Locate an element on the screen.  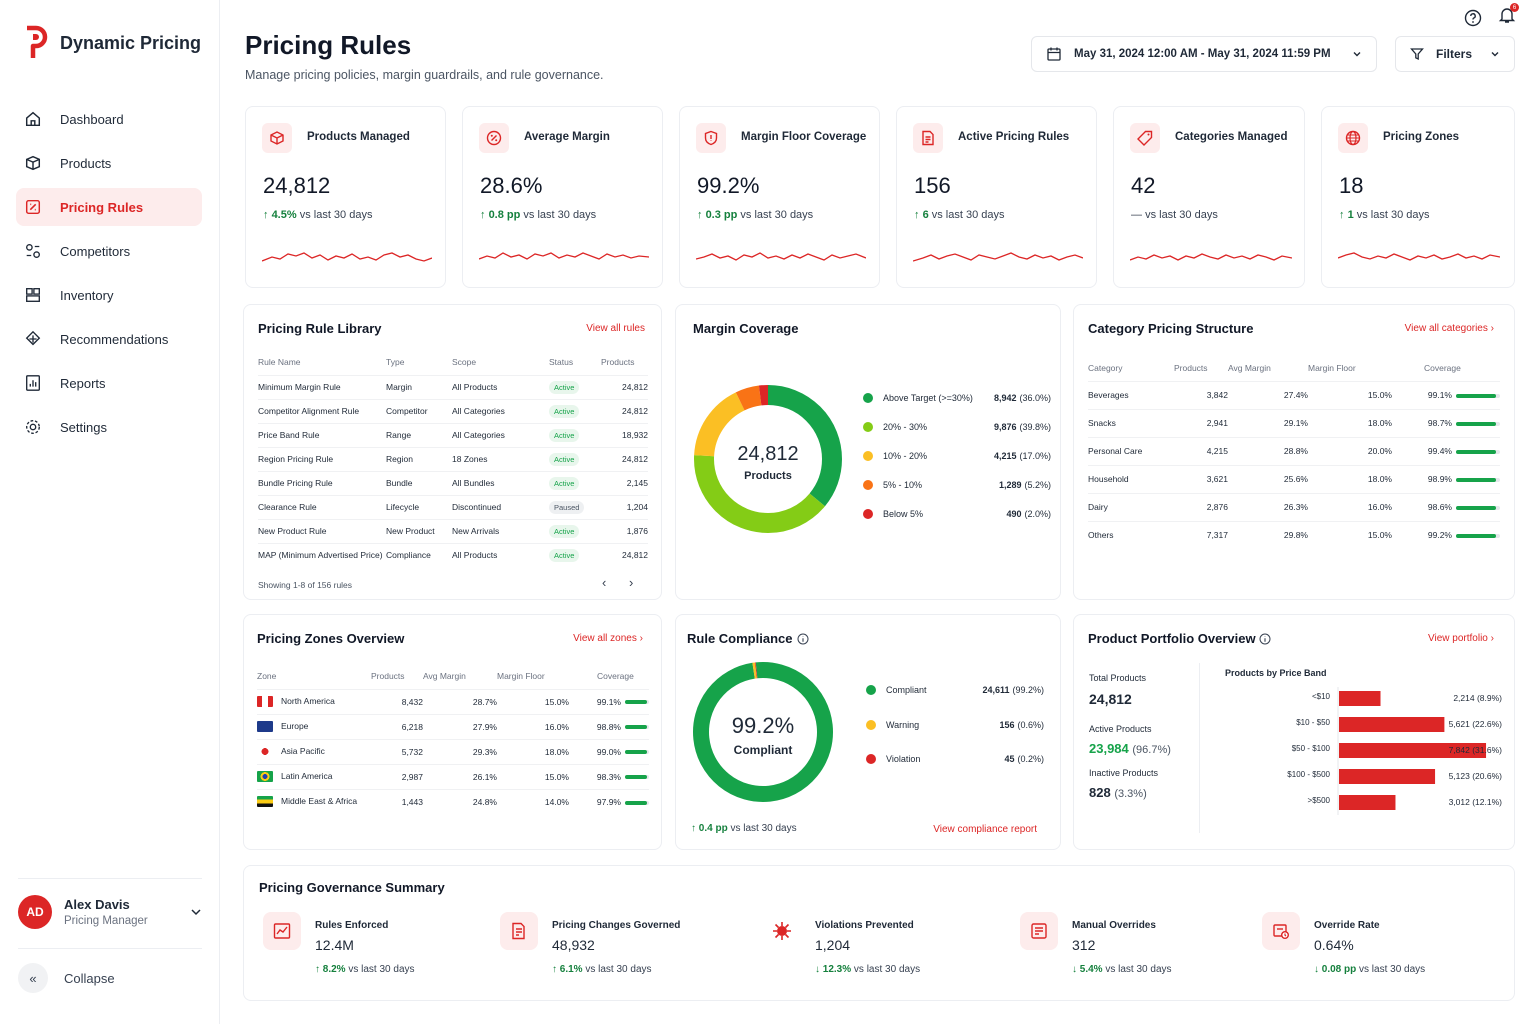
donut-center-label: Compliant is located at coordinates (763, 750).